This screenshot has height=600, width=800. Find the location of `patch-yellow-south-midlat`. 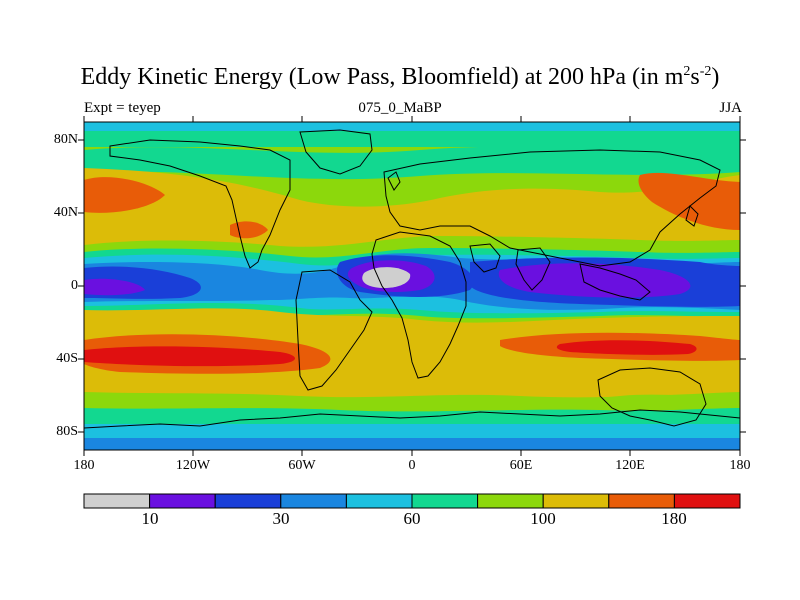

patch-yellow-south-midlat is located at coordinates (412, 354).